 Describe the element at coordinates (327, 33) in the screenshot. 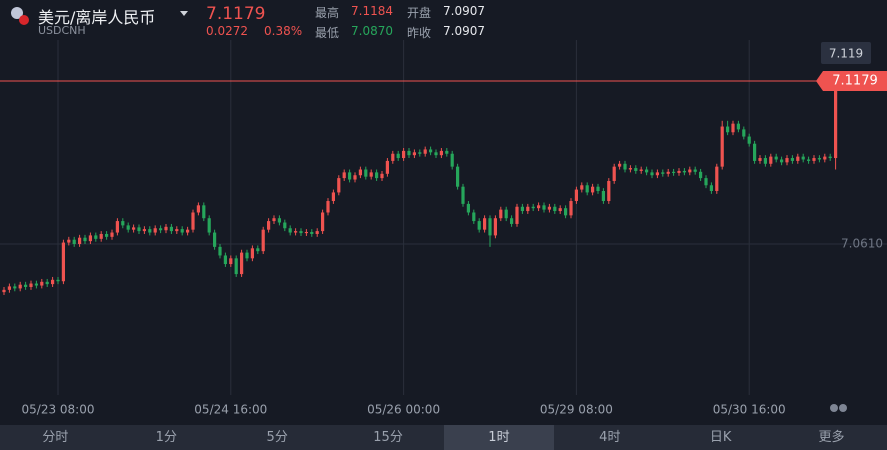

I see `stat-label: 最低` at that location.